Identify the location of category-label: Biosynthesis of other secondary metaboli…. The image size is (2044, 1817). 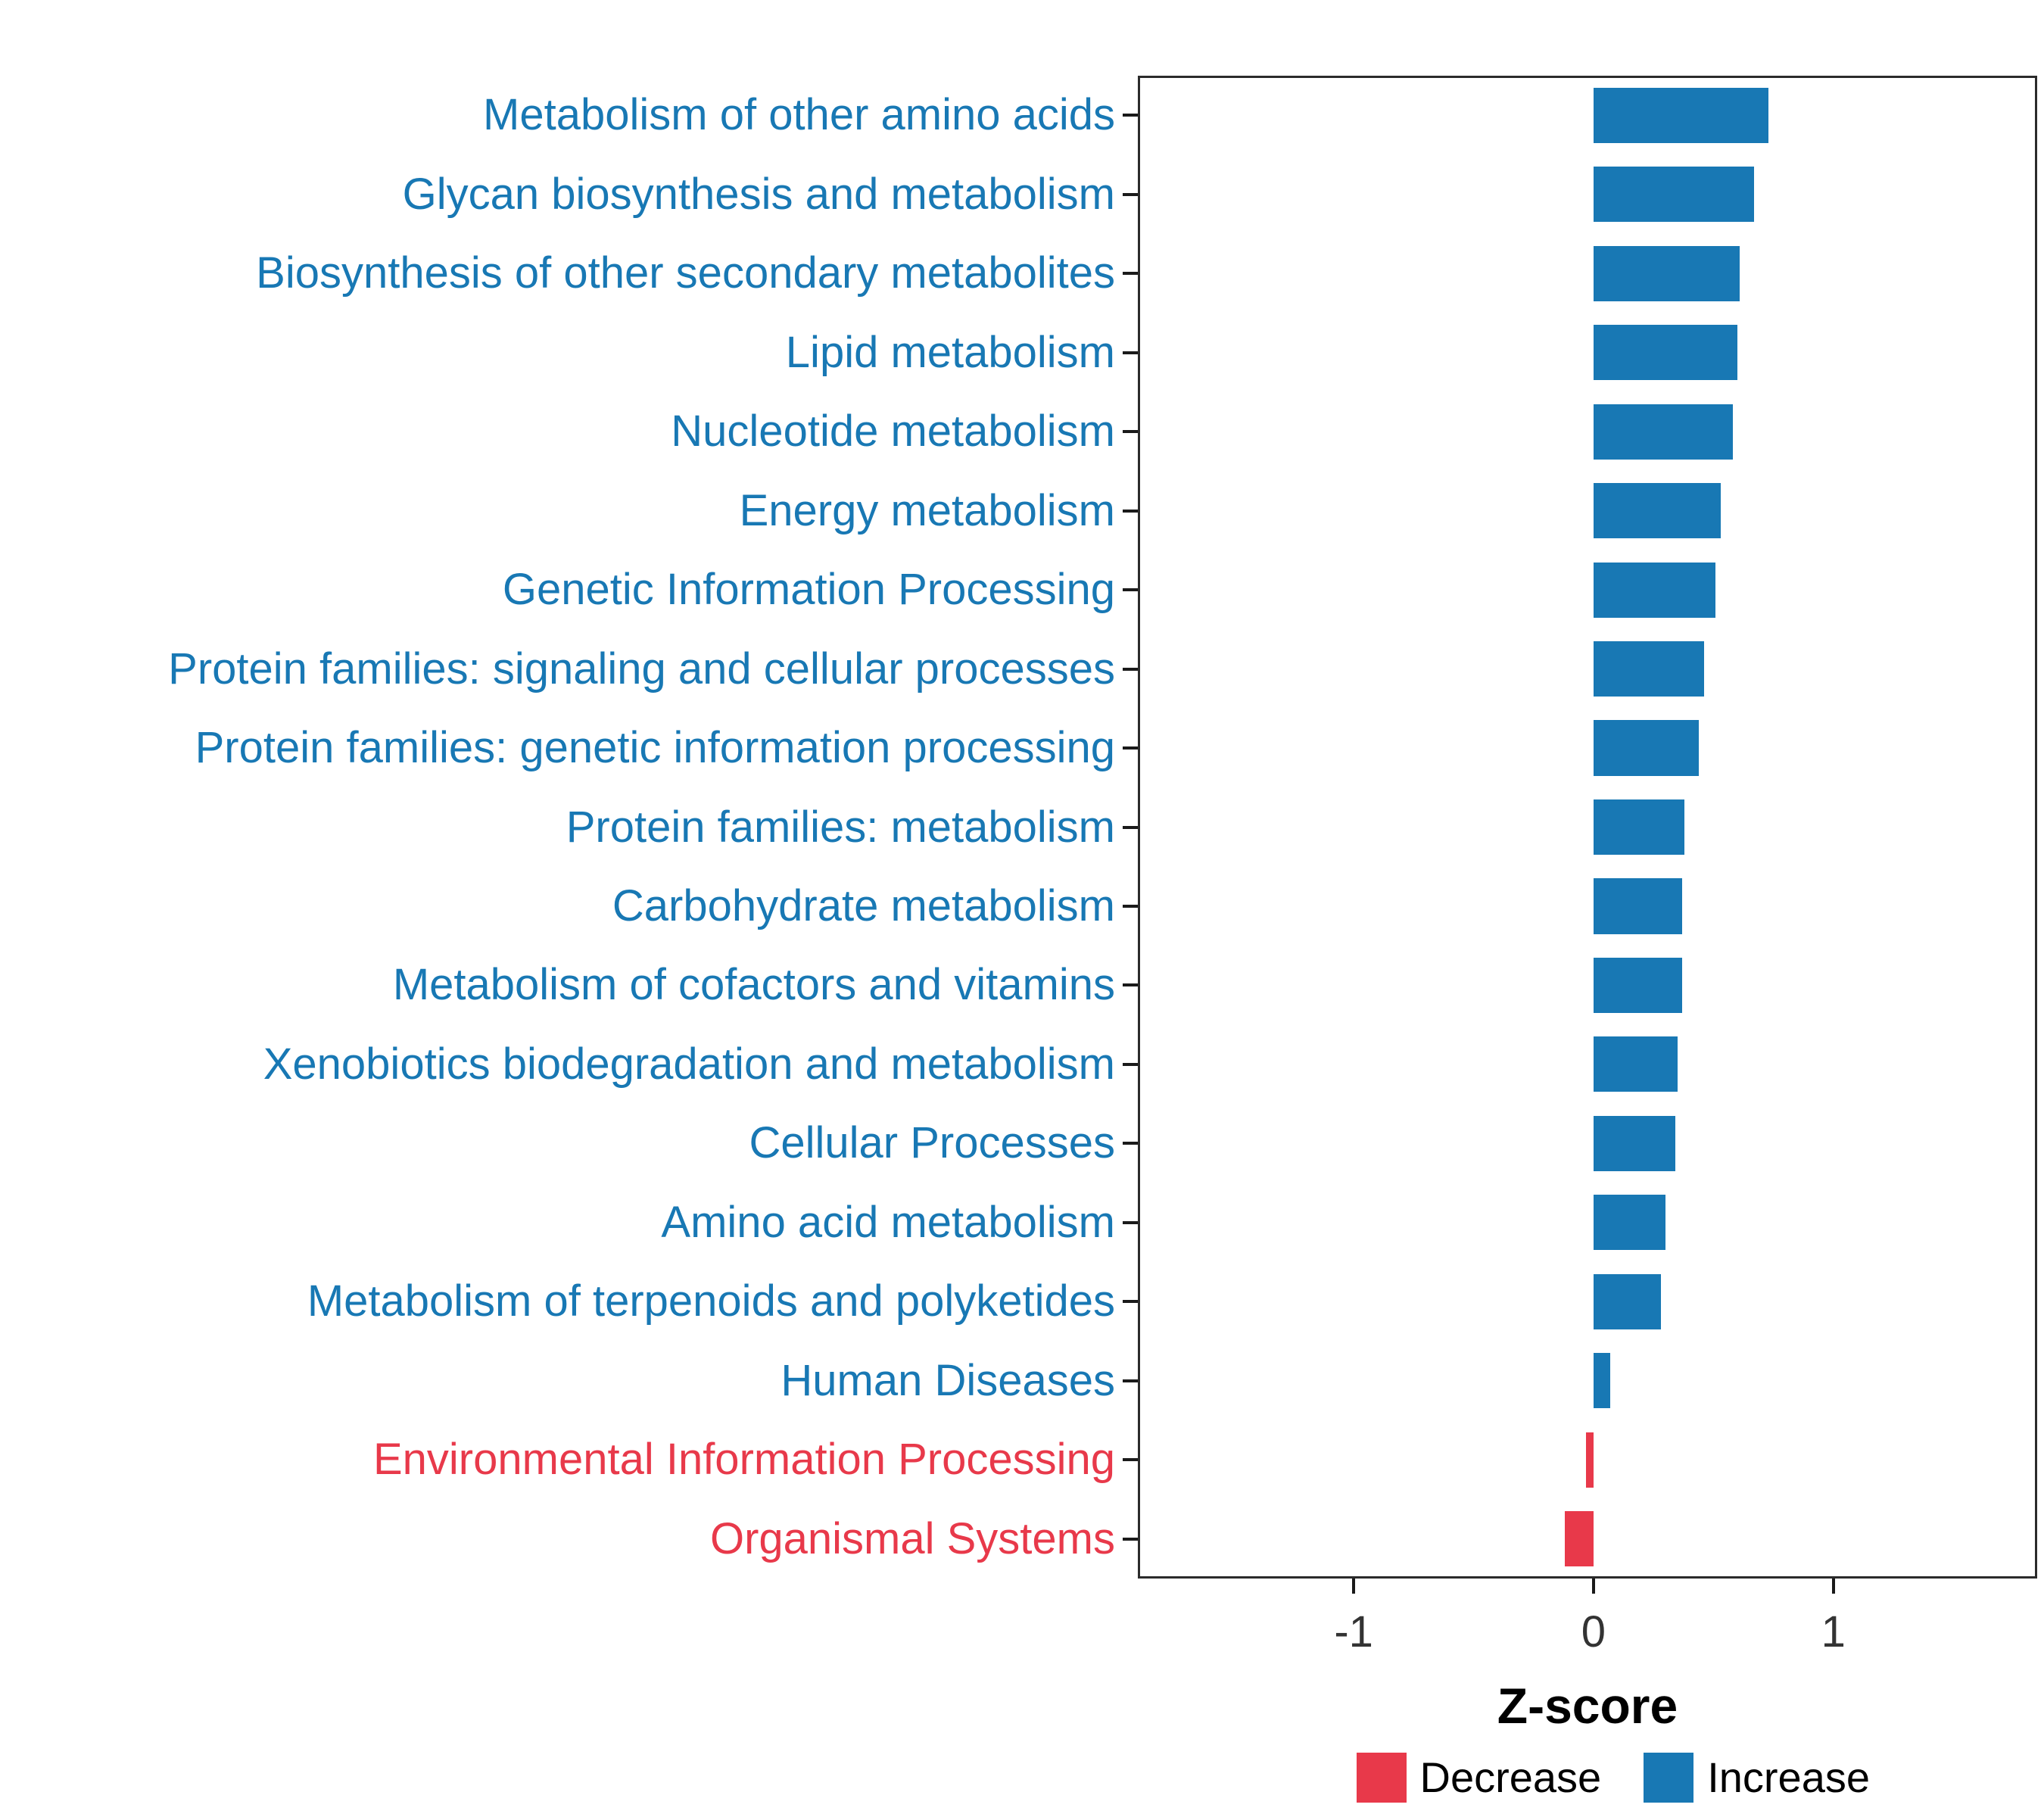
(685, 273).